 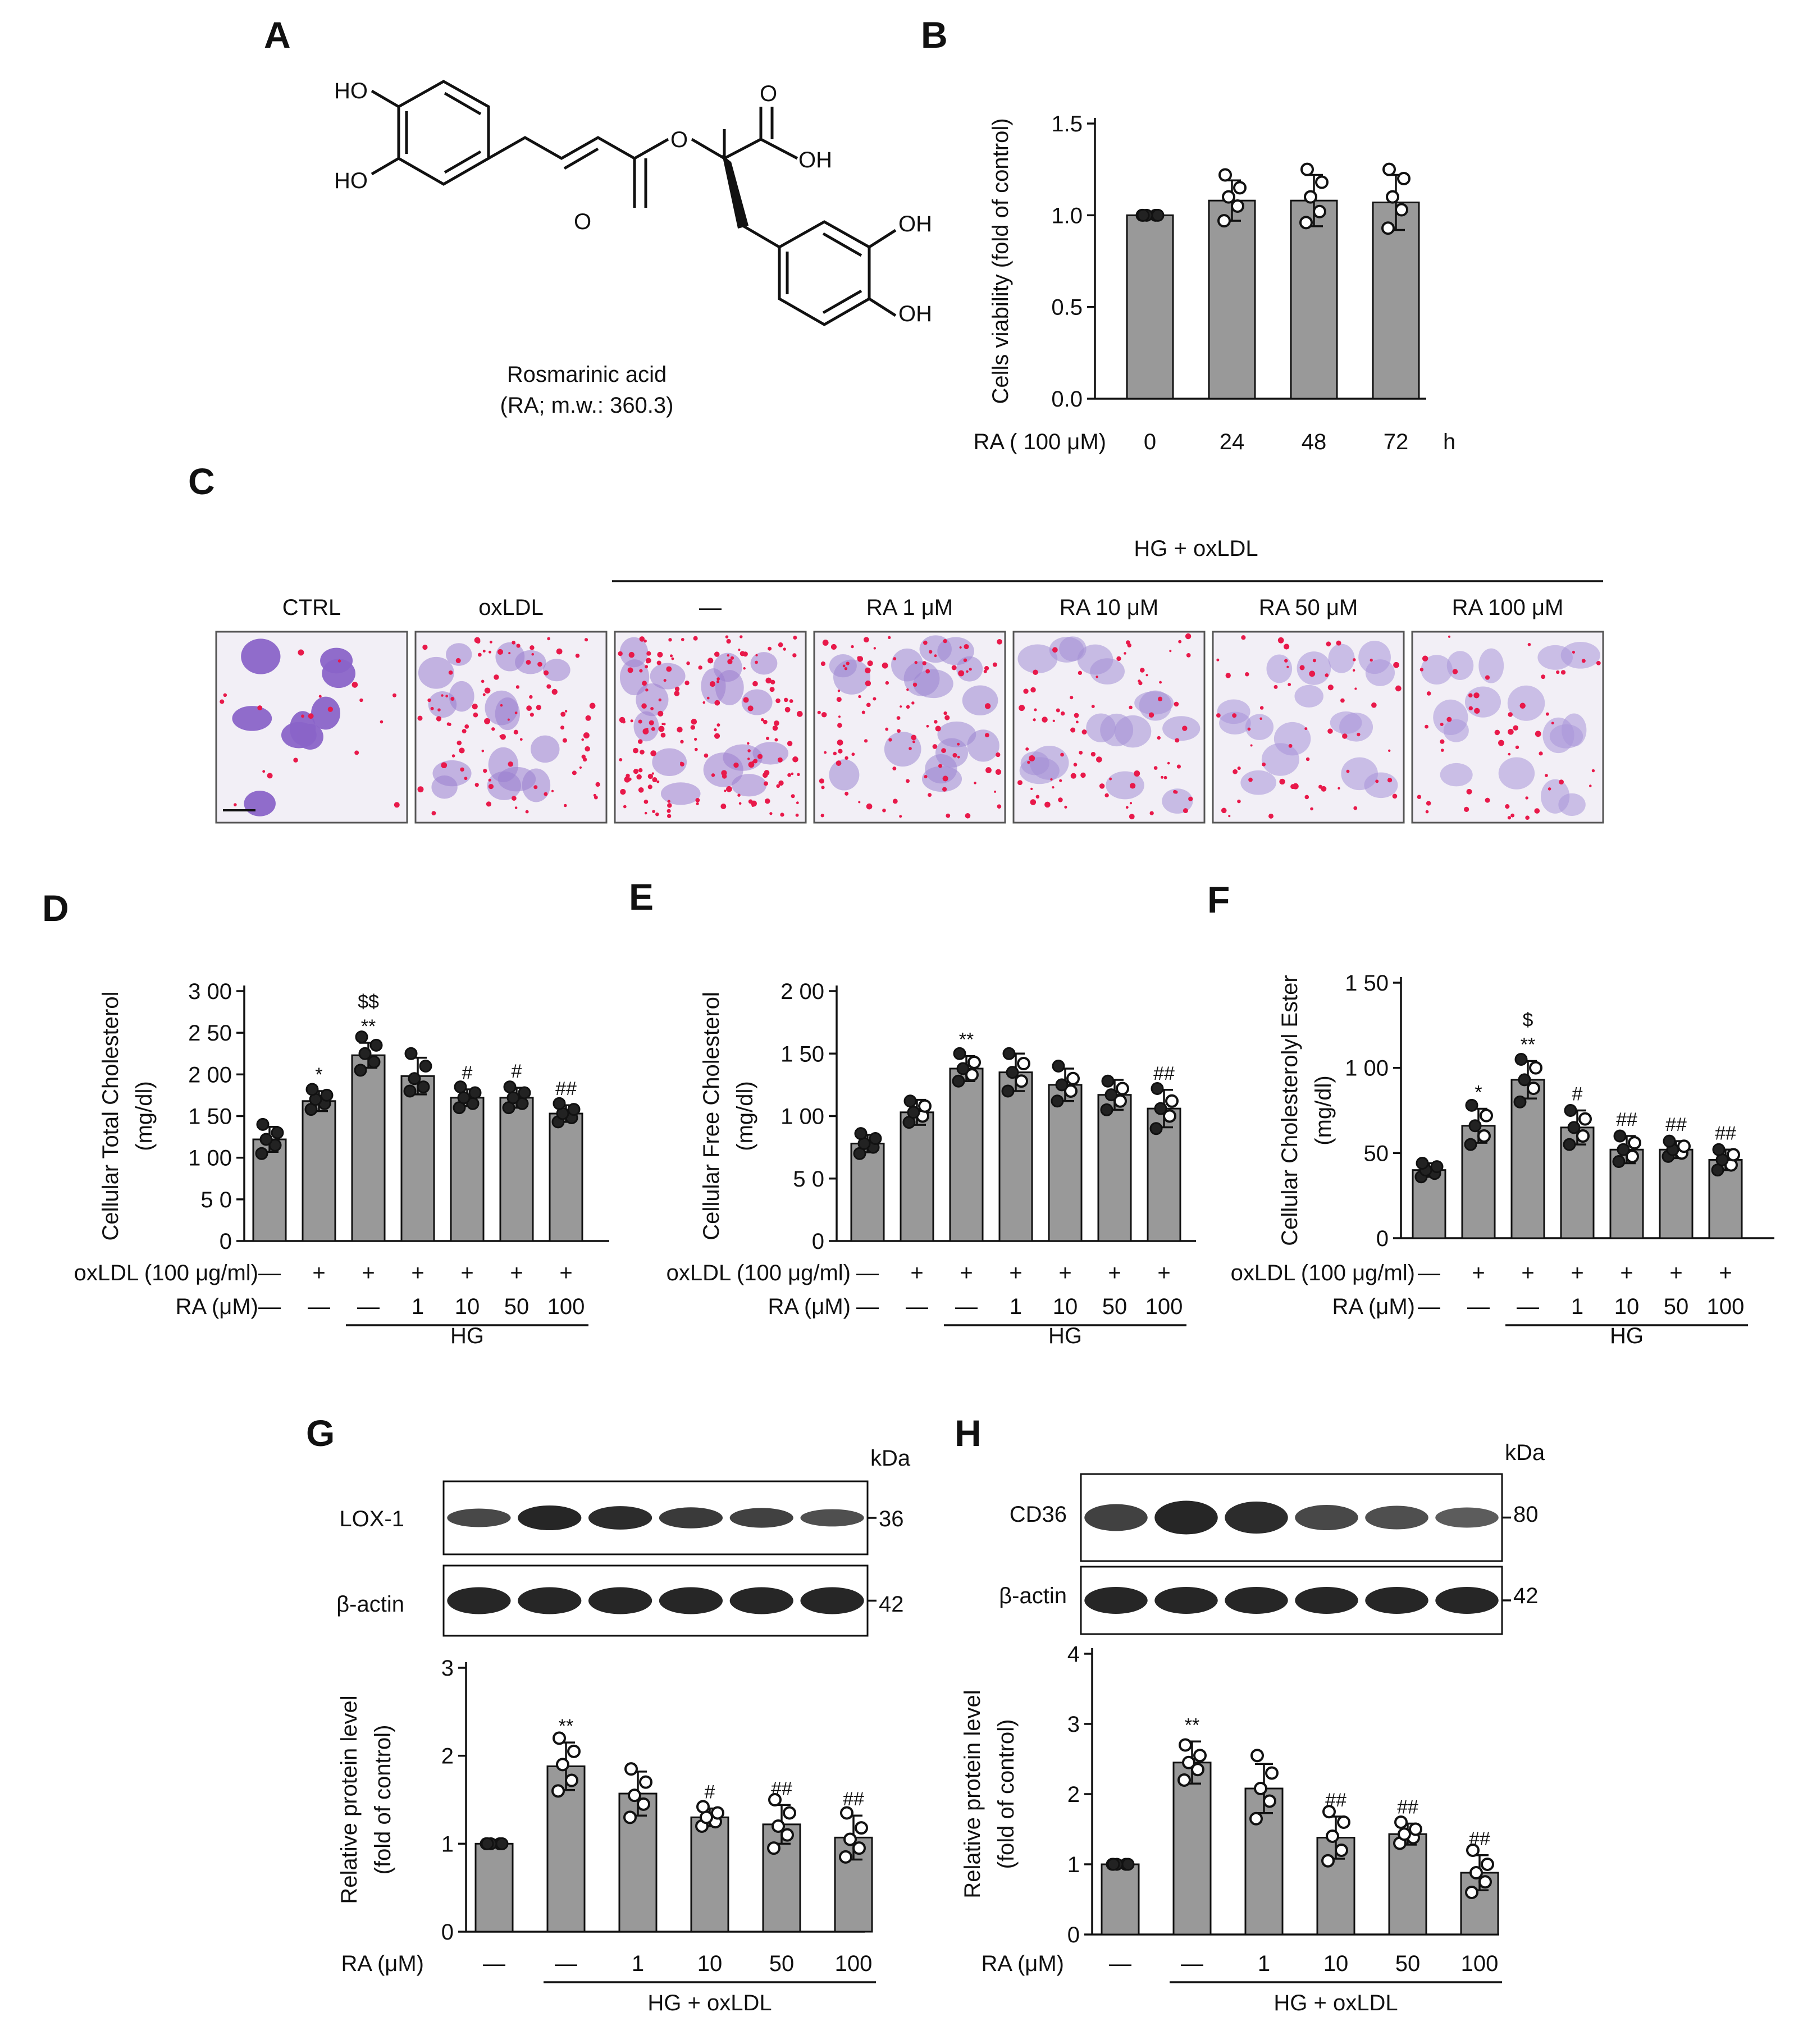 What do you see at coordinates (210, 1117) in the screenshot?
I see `y-tick-label: 1 50` at bounding box center [210, 1117].